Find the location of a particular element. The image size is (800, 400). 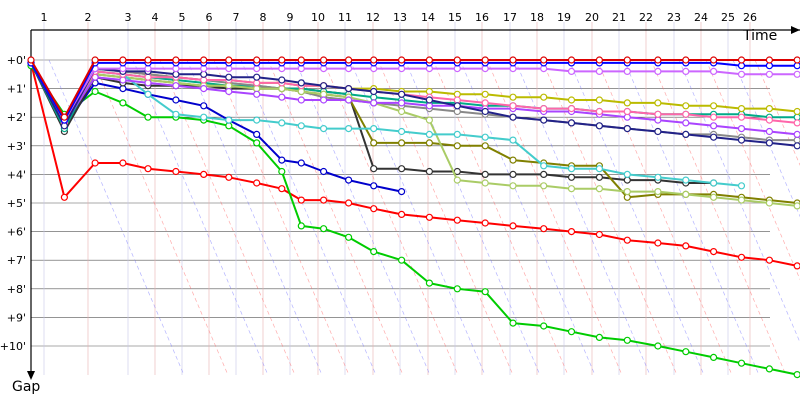

x-tick-label: 12 is located at coordinates (373, 17).